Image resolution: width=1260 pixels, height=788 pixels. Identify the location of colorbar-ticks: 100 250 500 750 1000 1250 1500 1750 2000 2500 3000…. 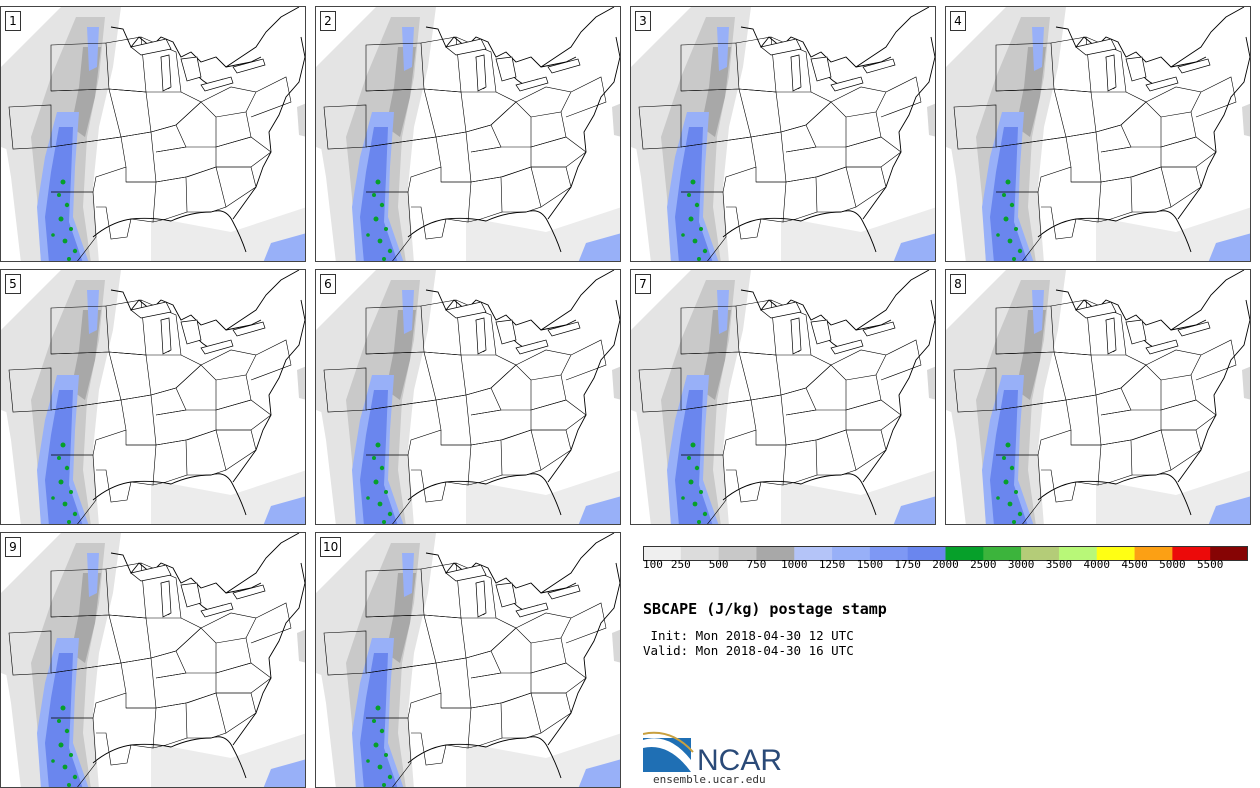
(945, 566).